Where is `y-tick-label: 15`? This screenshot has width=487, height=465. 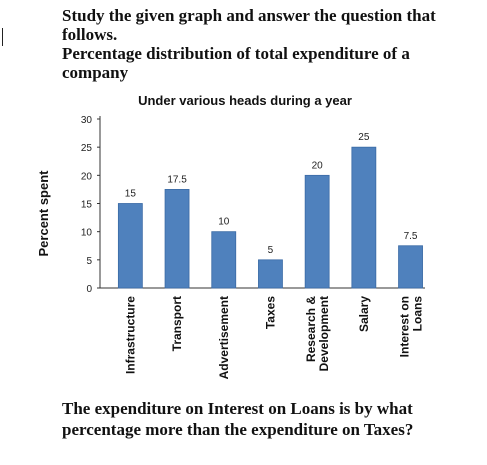 y-tick-label: 15 is located at coordinates (87, 205).